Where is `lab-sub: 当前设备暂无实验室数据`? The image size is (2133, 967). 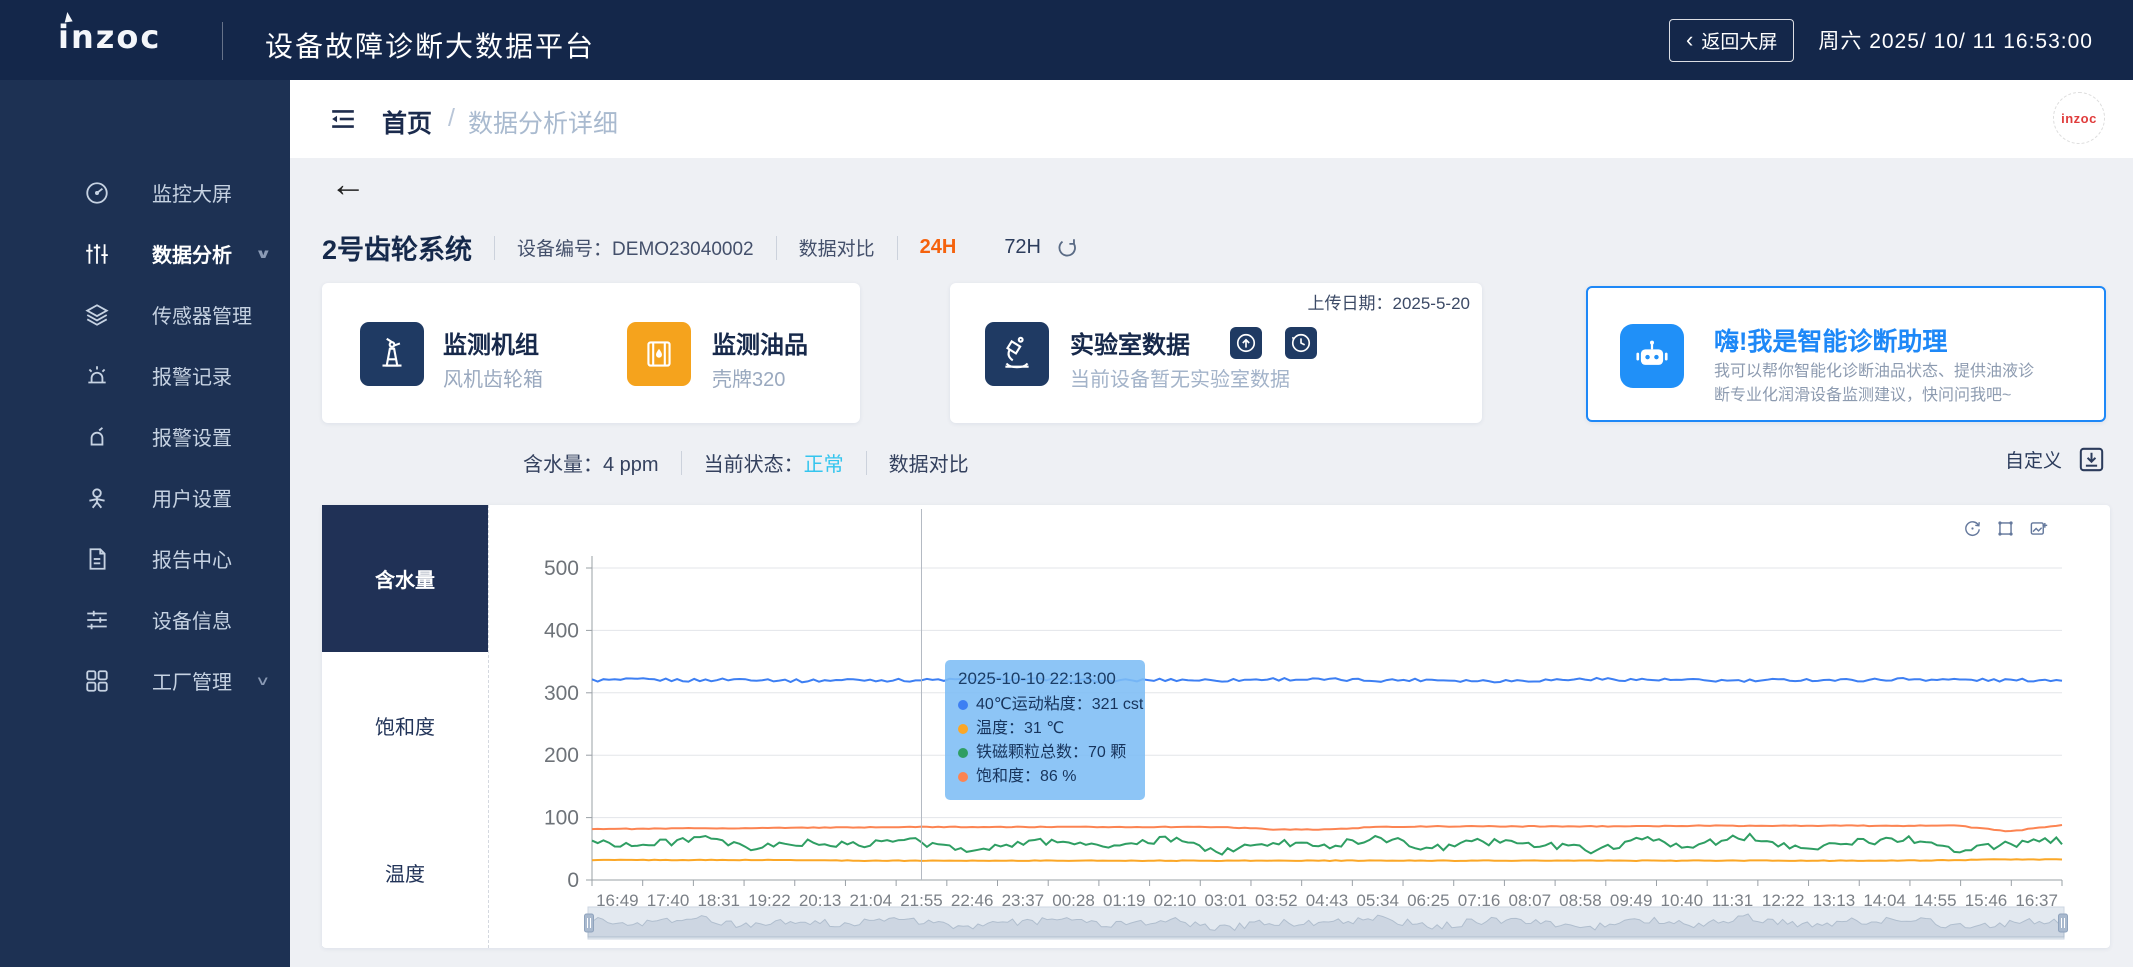
lab-sub: 当前设备暂无实验室数据 is located at coordinates (1180, 380).